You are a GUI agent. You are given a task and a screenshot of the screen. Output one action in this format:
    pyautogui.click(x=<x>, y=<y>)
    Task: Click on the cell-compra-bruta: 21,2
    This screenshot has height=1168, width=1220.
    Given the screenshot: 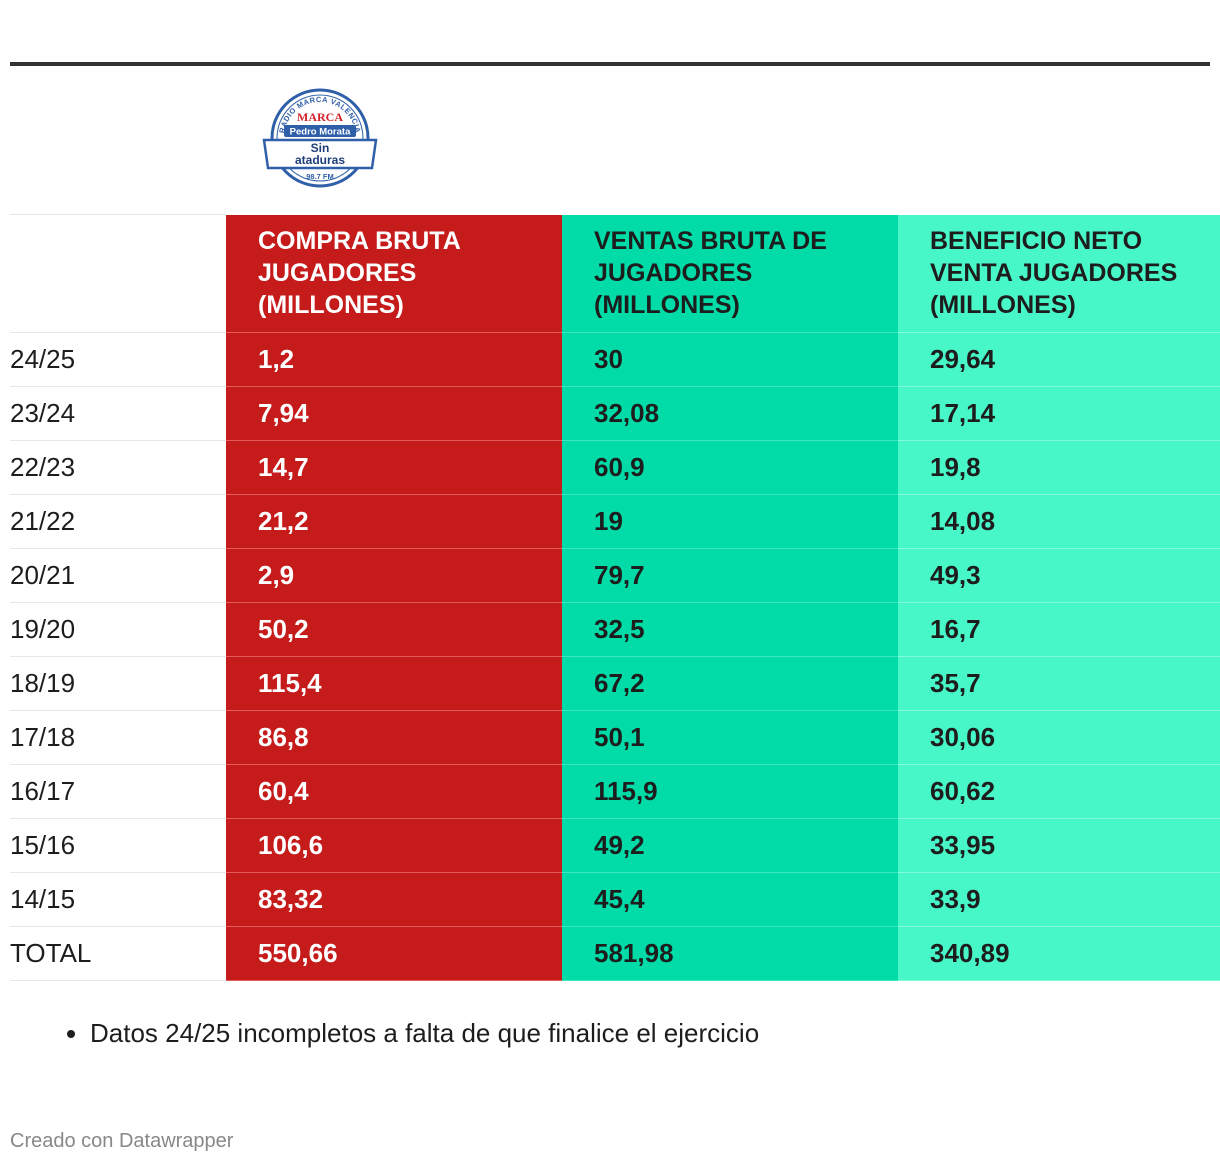 What is the action you would take?
    pyautogui.click(x=394, y=521)
    